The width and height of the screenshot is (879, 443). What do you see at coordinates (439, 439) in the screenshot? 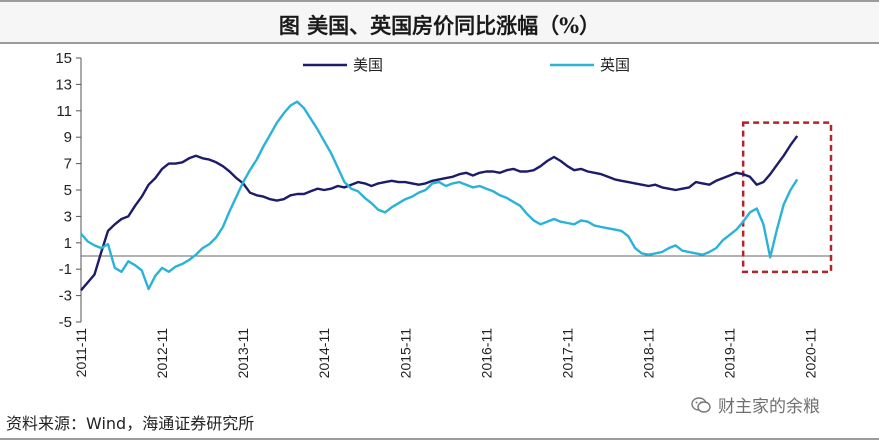
I see `bottom-rule` at bounding box center [439, 439].